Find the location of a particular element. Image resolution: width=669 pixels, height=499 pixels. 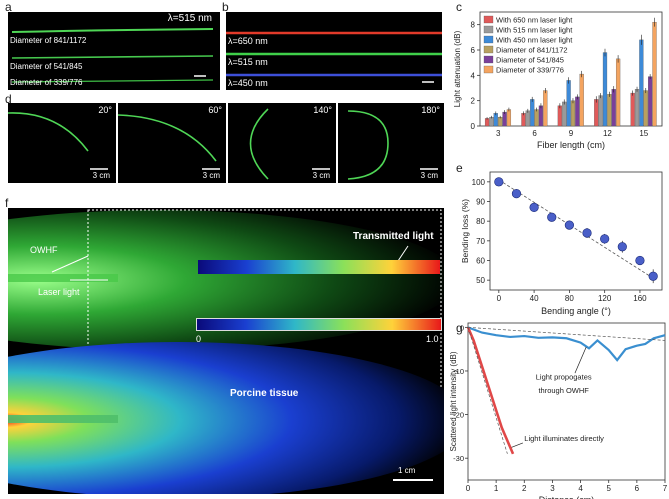

colorbar-max: 1.0 is located at coordinates (432, 339).